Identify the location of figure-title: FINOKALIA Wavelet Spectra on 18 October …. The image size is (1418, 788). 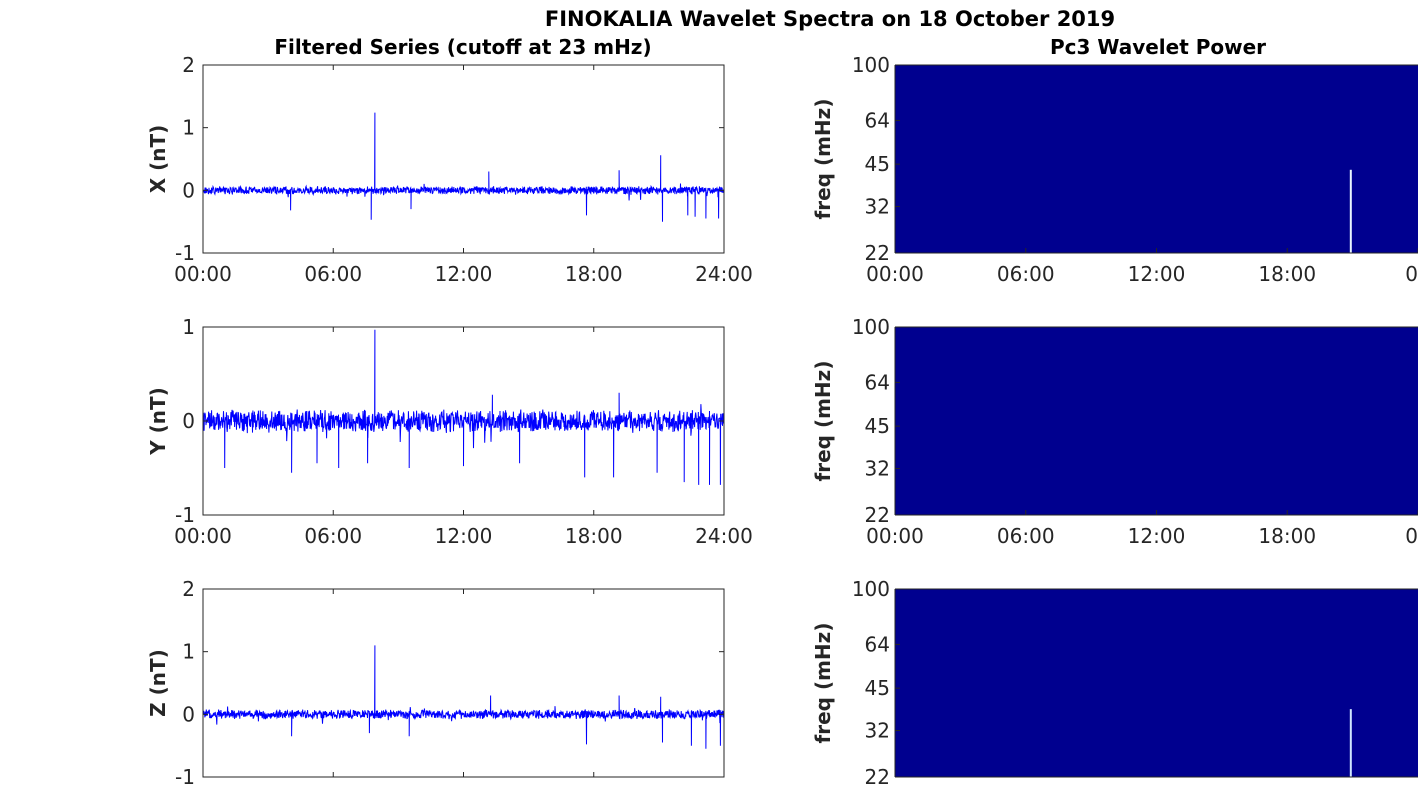
(830, 19).